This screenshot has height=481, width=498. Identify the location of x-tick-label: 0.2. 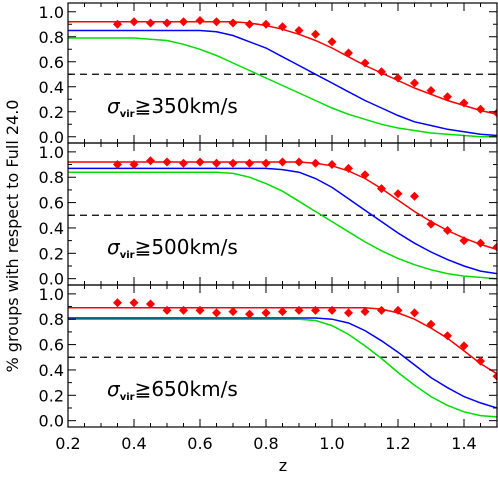
(67, 443).